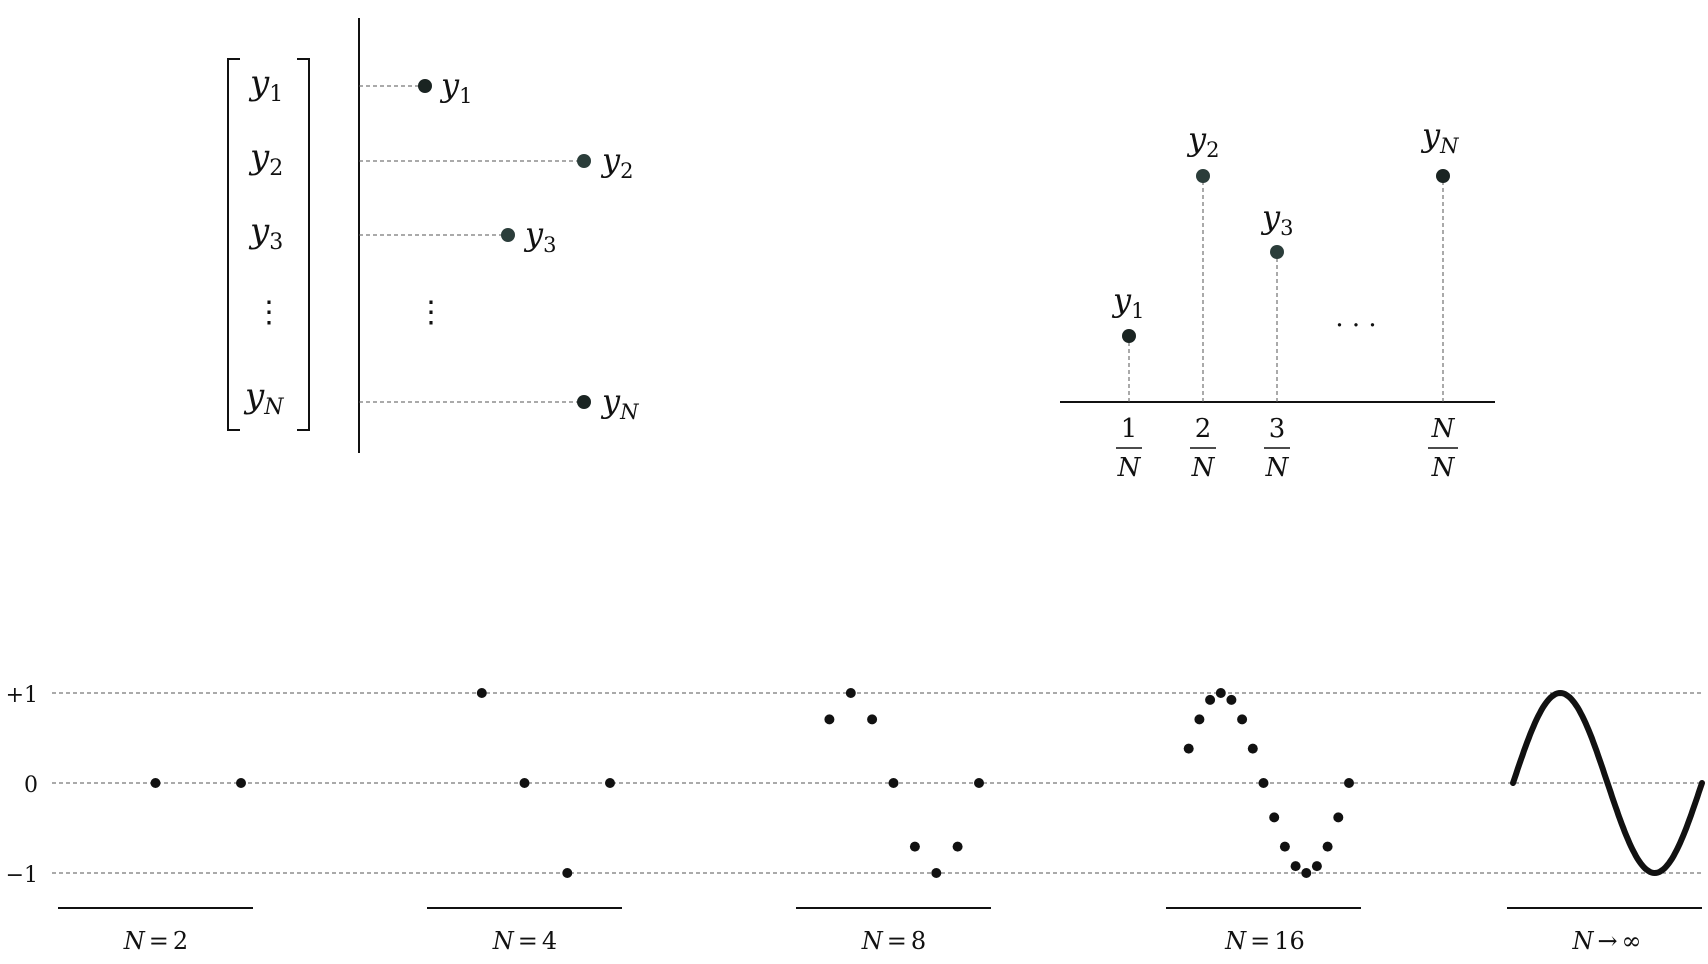 The width and height of the screenshot is (1708, 964). I want to click on vector-ellipsis: ⋮, so click(269, 312).